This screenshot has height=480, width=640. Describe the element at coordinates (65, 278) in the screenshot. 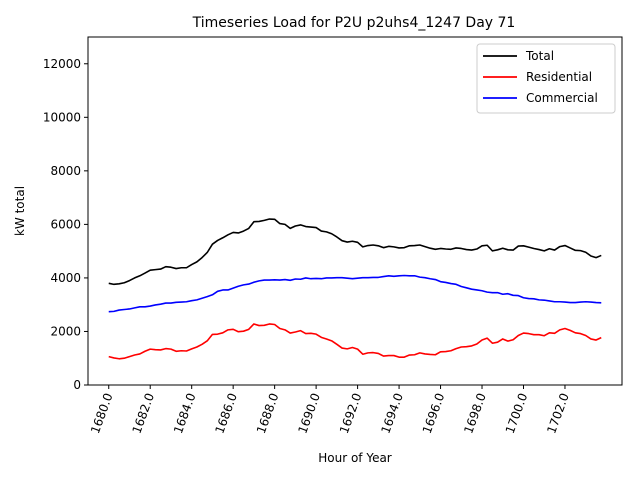

I see `y-tick-label: 4000` at that location.